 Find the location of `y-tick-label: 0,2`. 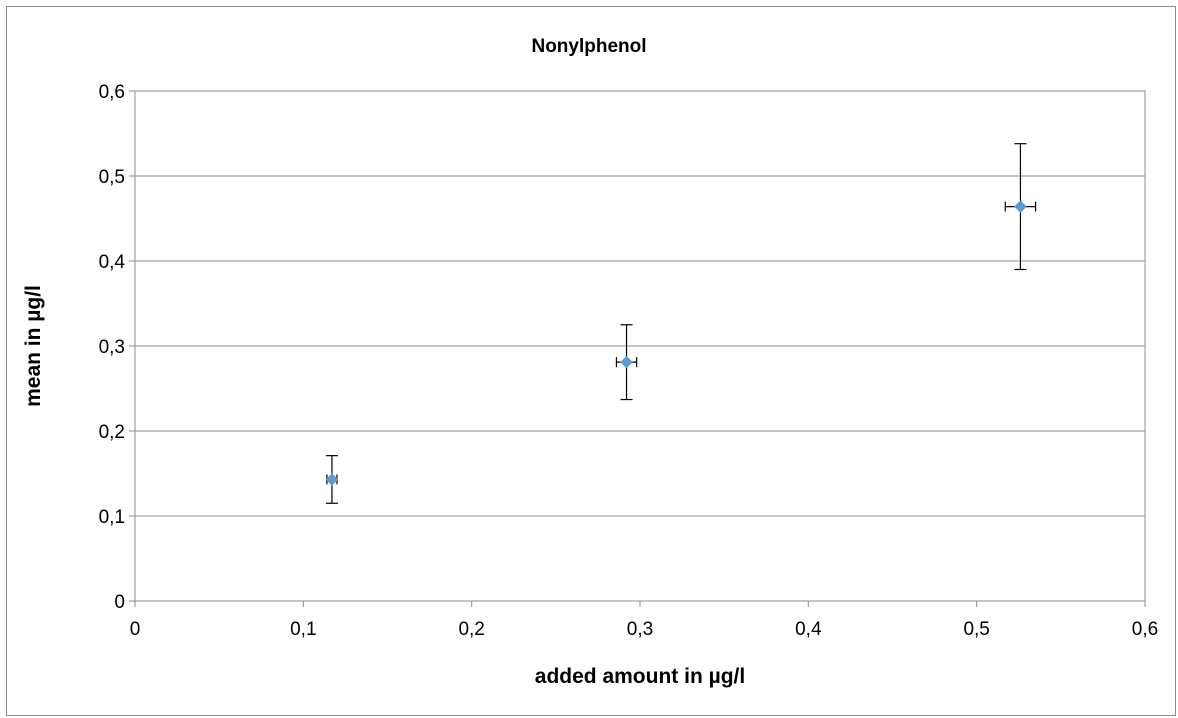

y-tick-label: 0,2 is located at coordinates (112, 432).